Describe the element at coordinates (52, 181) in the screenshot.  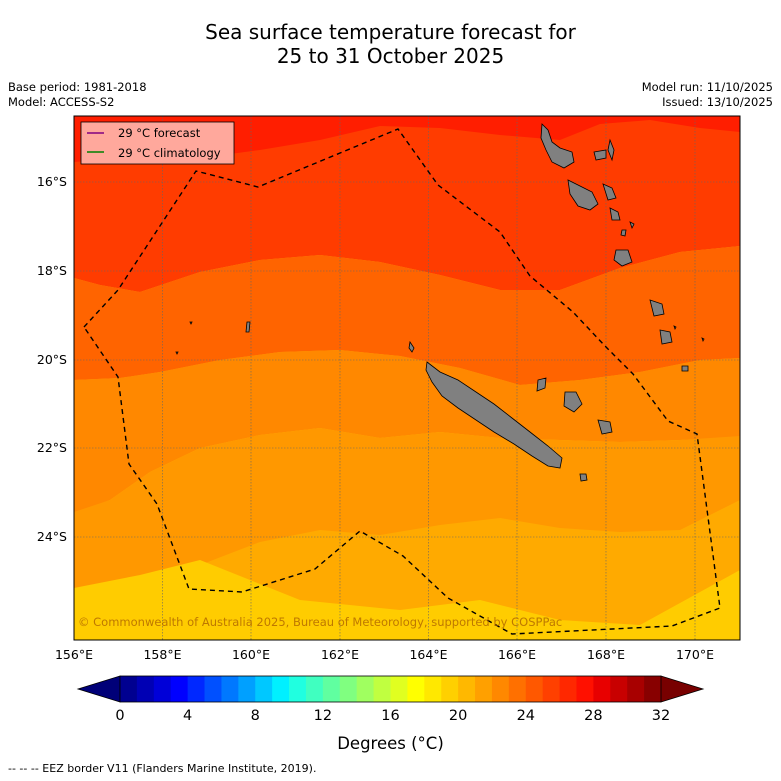
I see `lat-label: 16°S` at that location.